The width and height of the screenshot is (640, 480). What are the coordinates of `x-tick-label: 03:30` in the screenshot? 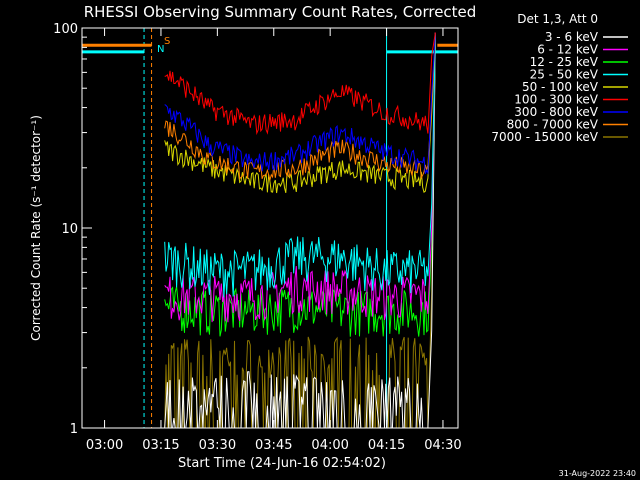 It's located at (217, 445).